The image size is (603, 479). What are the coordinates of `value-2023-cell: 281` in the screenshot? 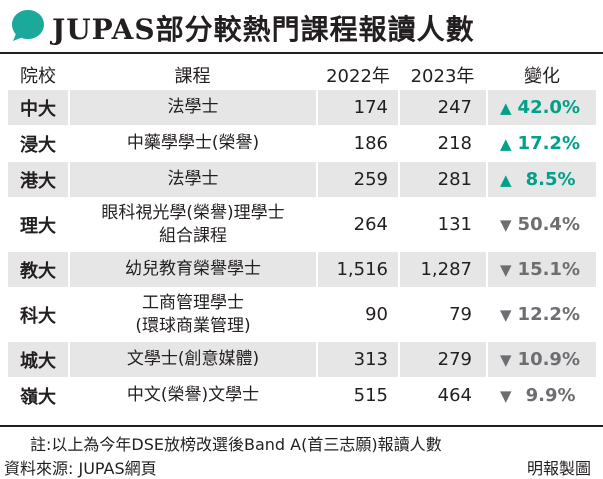 It's located at (443, 179).